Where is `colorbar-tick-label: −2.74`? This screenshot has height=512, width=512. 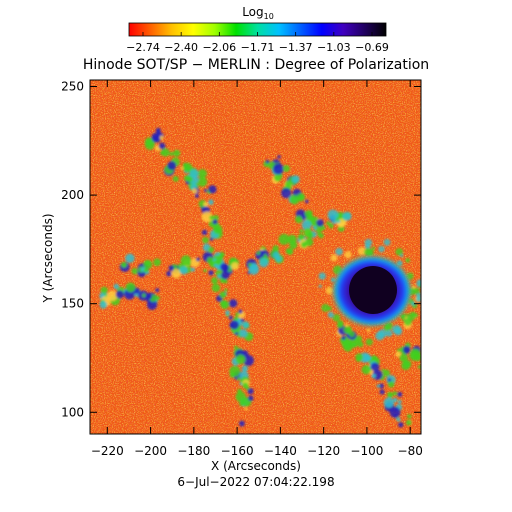 colorbar-tick-label: −2.74 is located at coordinates (143, 47).